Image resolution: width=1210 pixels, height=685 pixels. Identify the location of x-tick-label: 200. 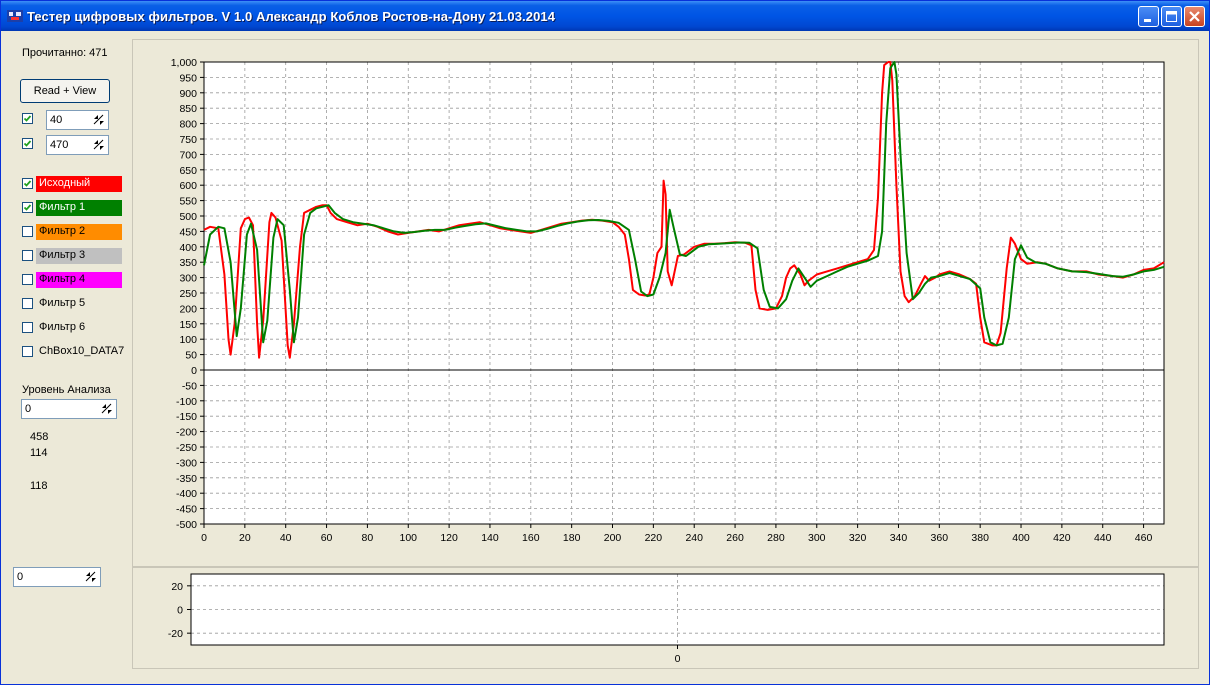
(613, 538).